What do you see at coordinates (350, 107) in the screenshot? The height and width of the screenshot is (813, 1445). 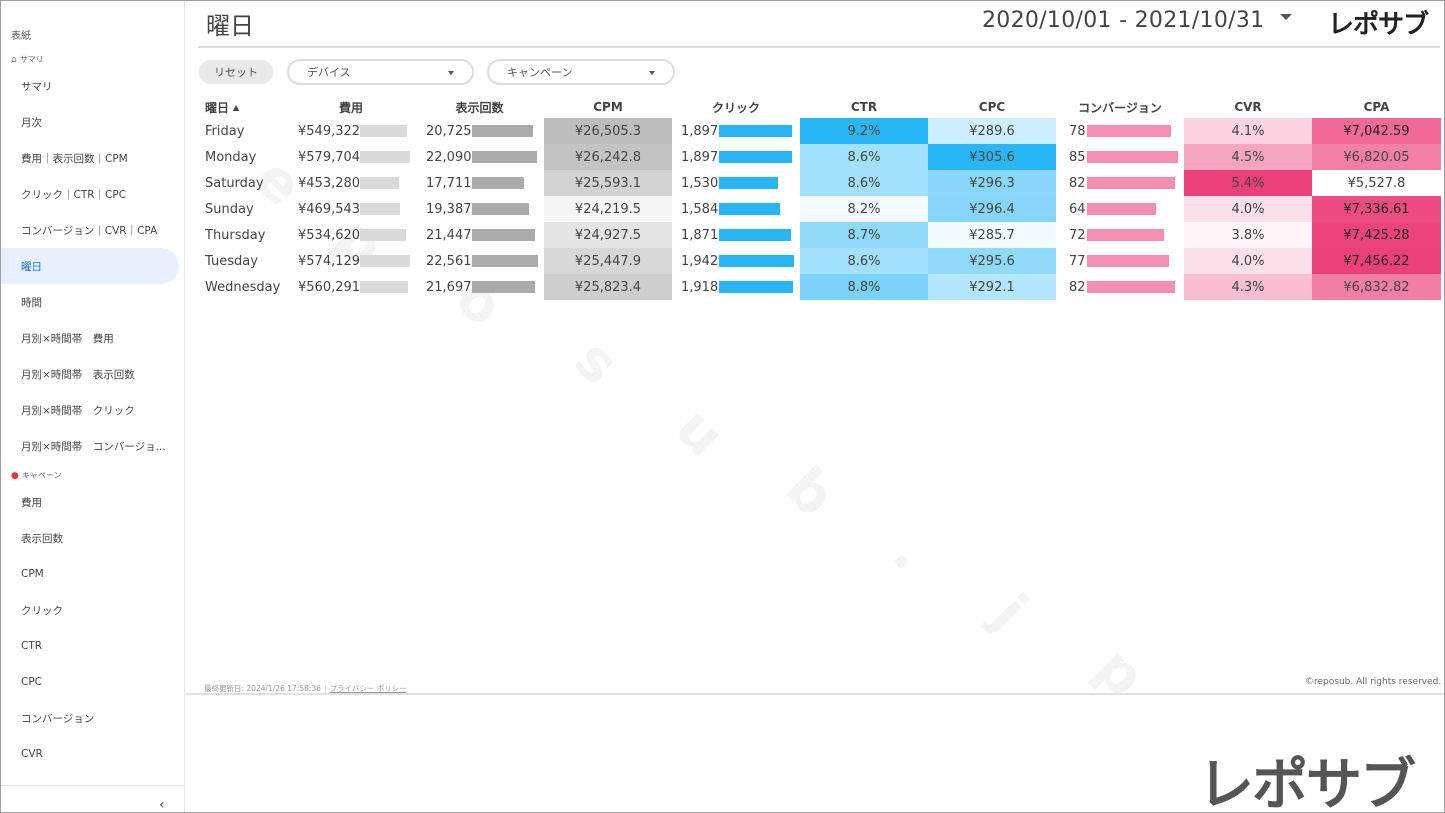 I see `column-header-cost: 費用` at bounding box center [350, 107].